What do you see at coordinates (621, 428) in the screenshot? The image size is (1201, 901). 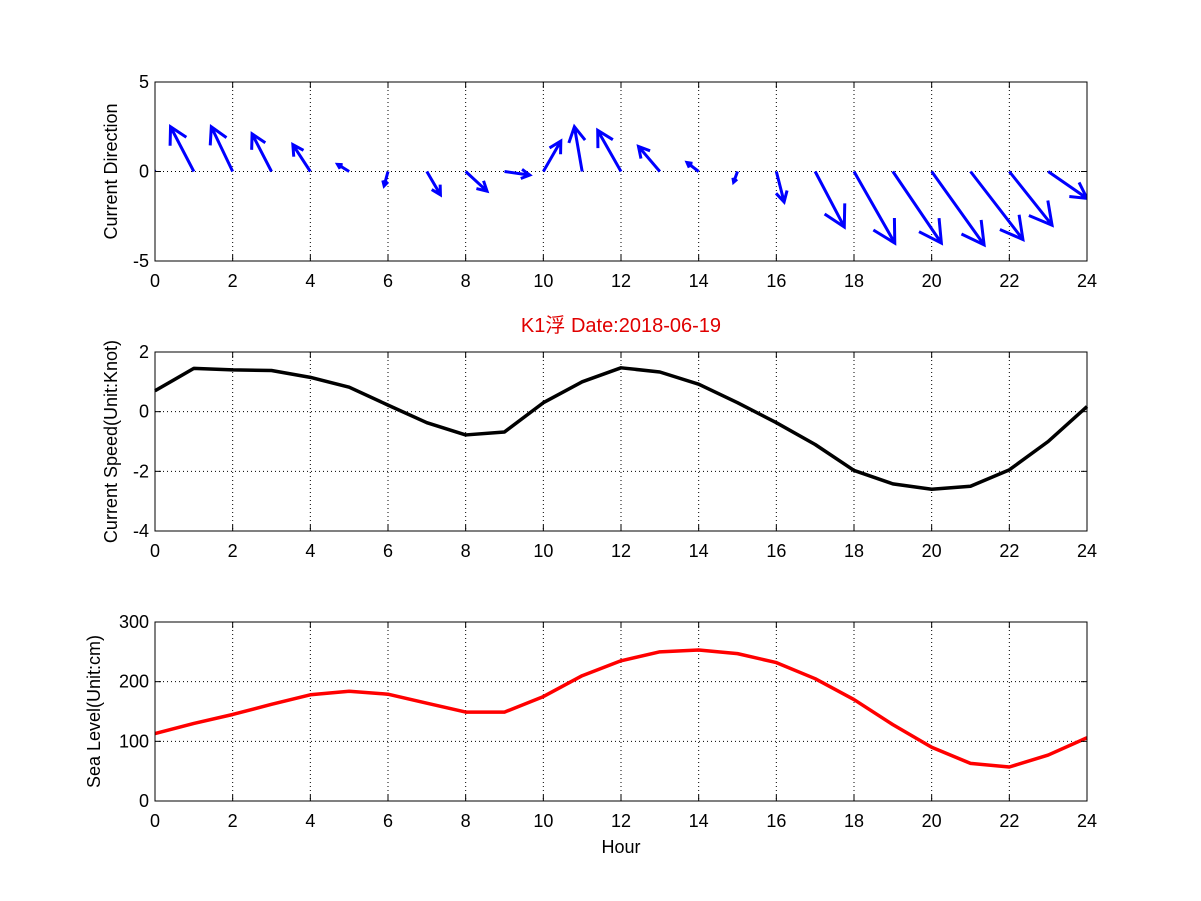 I see `current-speed-line` at bounding box center [621, 428].